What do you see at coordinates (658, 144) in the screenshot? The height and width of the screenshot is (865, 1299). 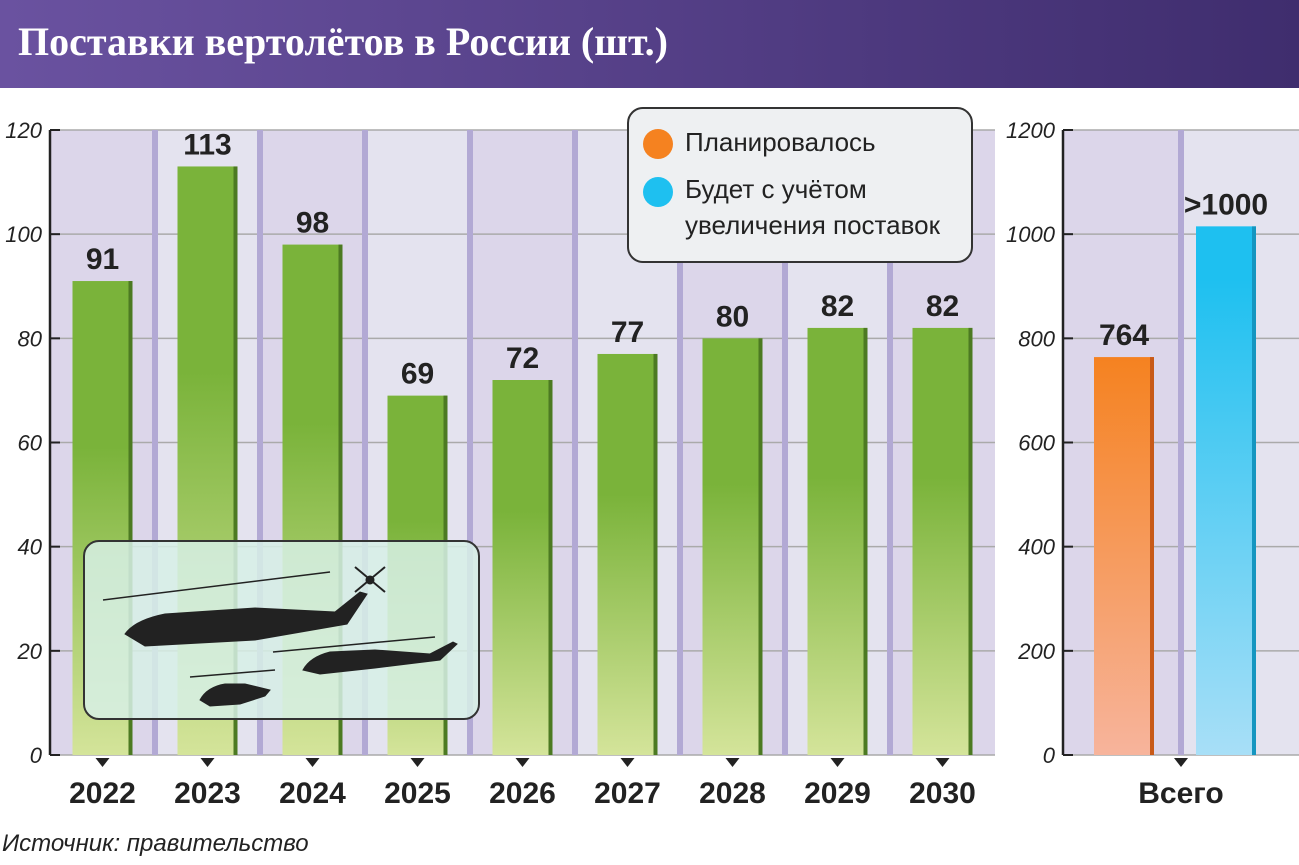 I see `orange-dot-icon` at bounding box center [658, 144].